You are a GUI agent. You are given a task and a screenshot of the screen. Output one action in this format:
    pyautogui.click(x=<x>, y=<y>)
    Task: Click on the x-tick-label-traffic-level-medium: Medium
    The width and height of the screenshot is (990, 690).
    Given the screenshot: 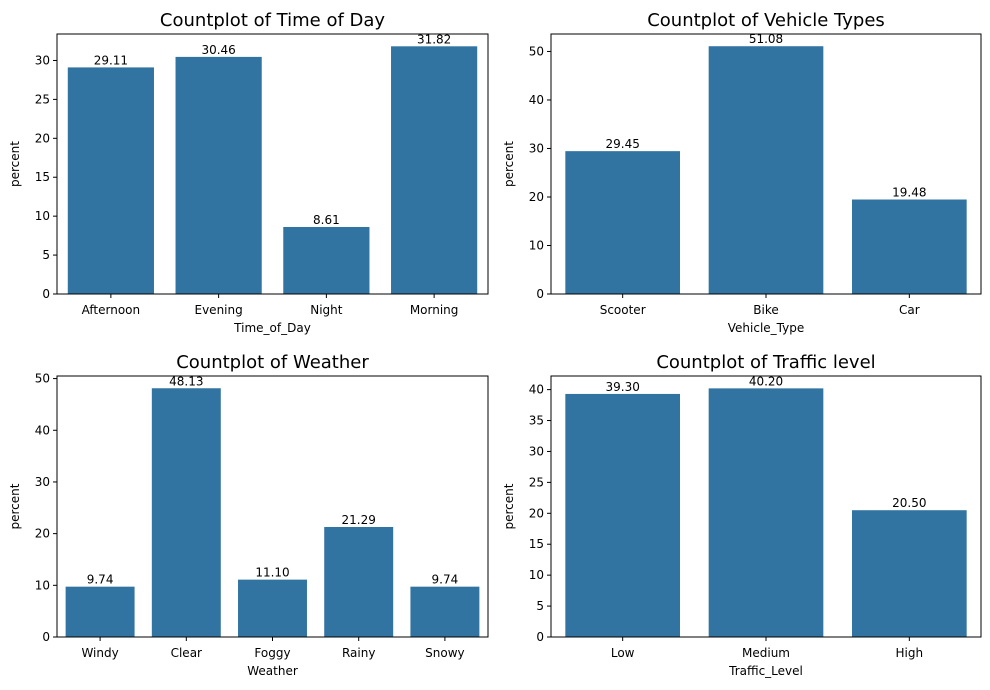 What is the action you would take?
    pyautogui.click(x=766, y=653)
    